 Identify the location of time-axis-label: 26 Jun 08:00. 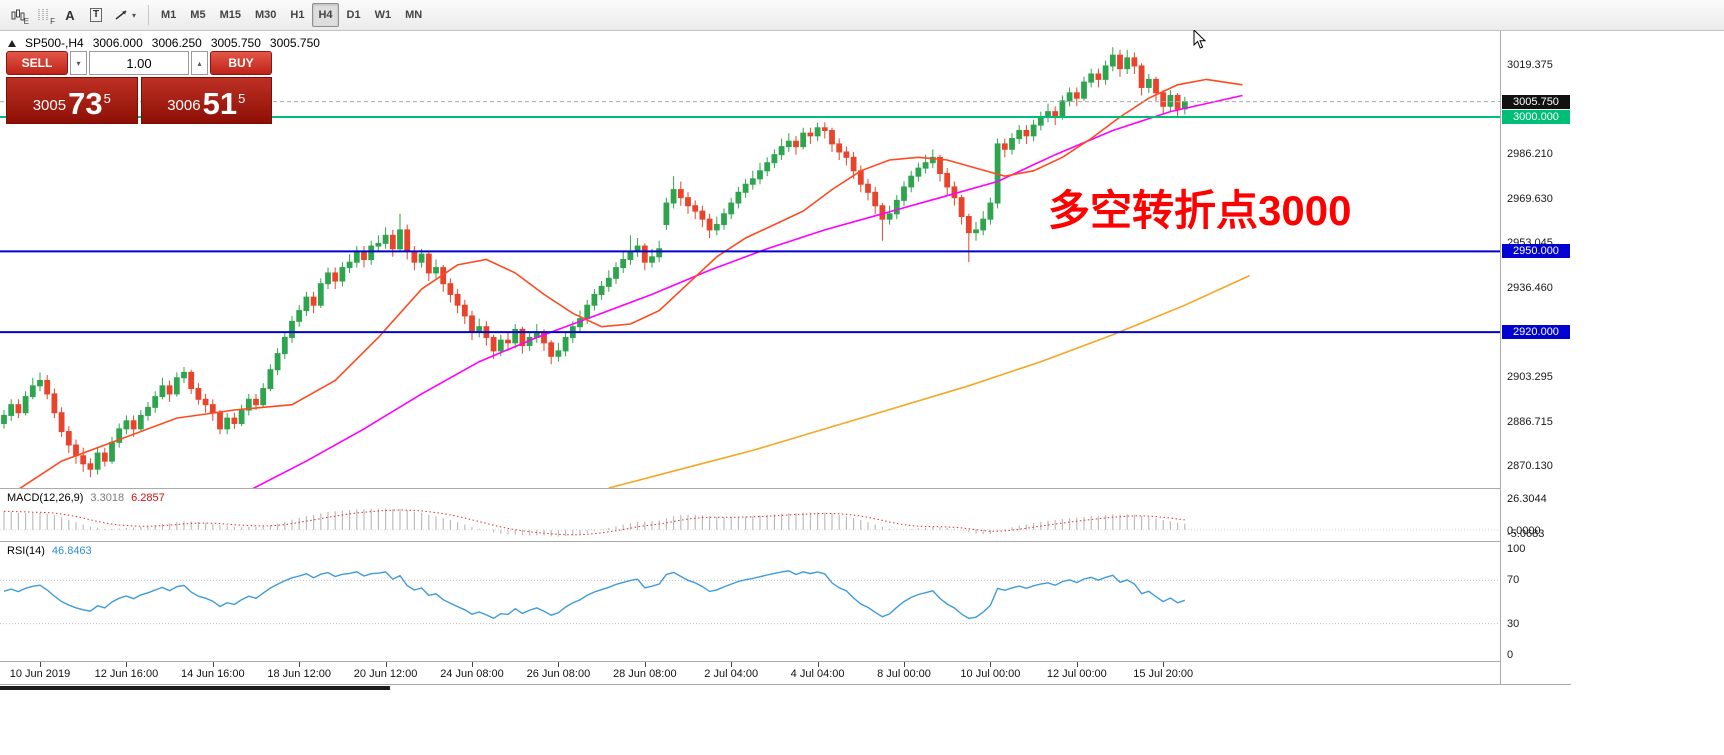
(558, 674).